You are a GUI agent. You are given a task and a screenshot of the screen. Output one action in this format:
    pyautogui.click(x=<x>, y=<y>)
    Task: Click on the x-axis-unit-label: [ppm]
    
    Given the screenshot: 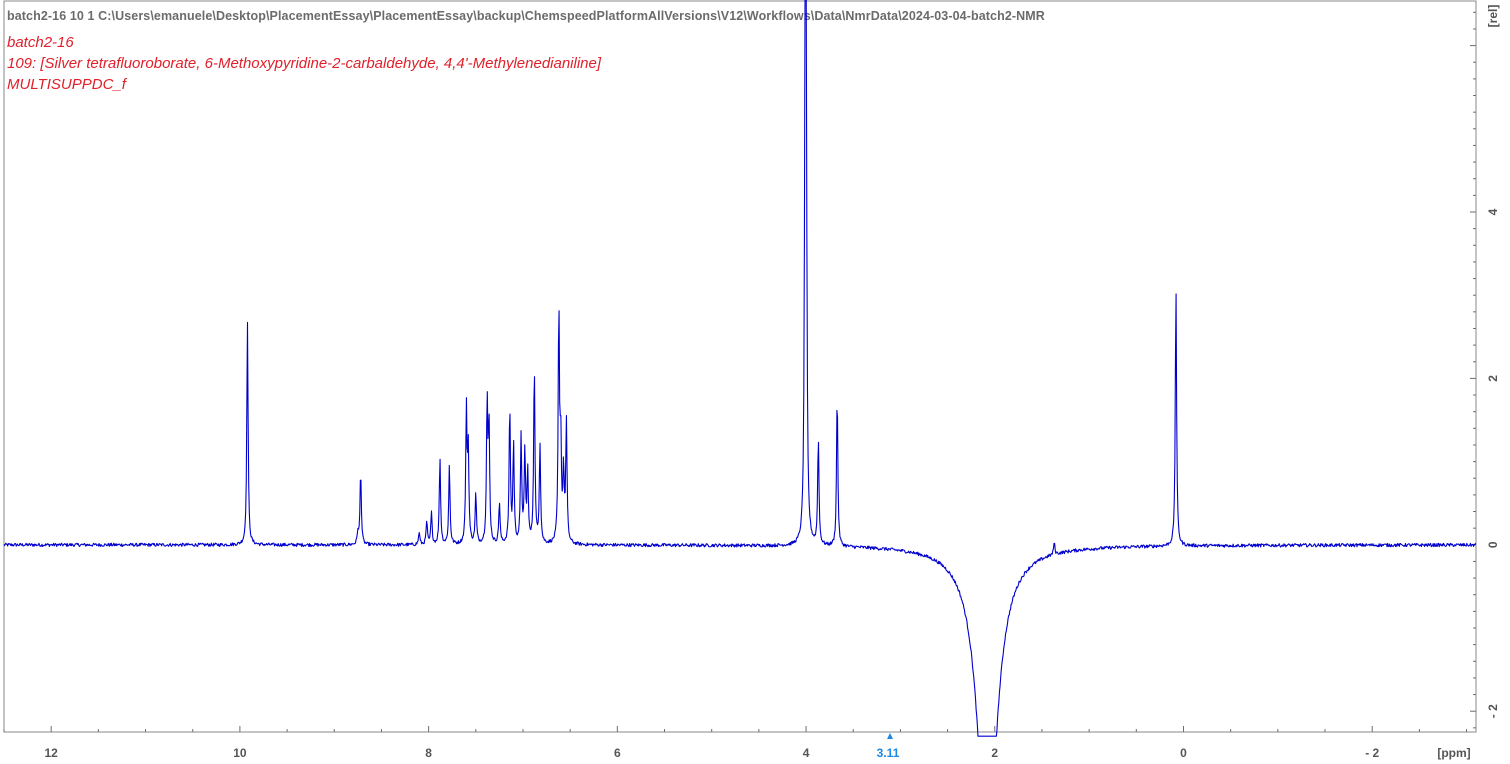 What is the action you would take?
    pyautogui.click(x=1453, y=753)
    